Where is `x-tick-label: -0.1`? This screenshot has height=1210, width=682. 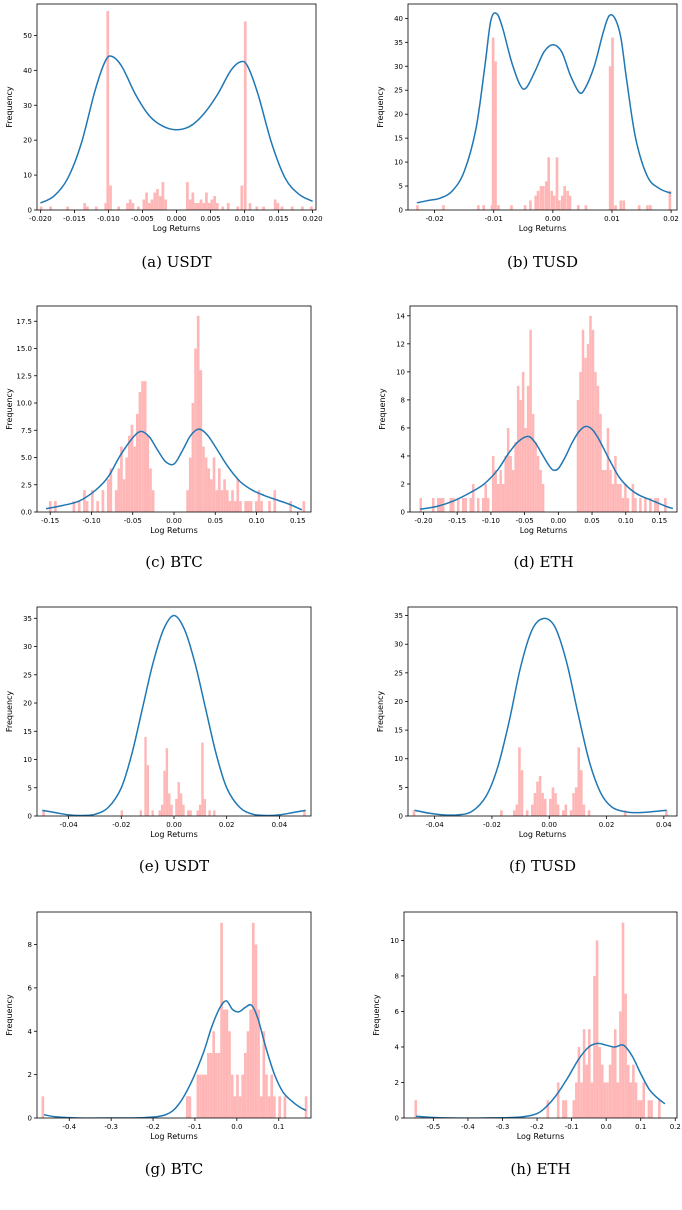
x-tick-label: -0.1 is located at coordinates (572, 1127).